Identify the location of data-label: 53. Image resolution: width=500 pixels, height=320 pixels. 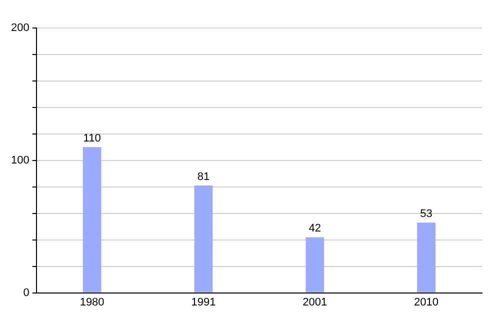
(426, 214).